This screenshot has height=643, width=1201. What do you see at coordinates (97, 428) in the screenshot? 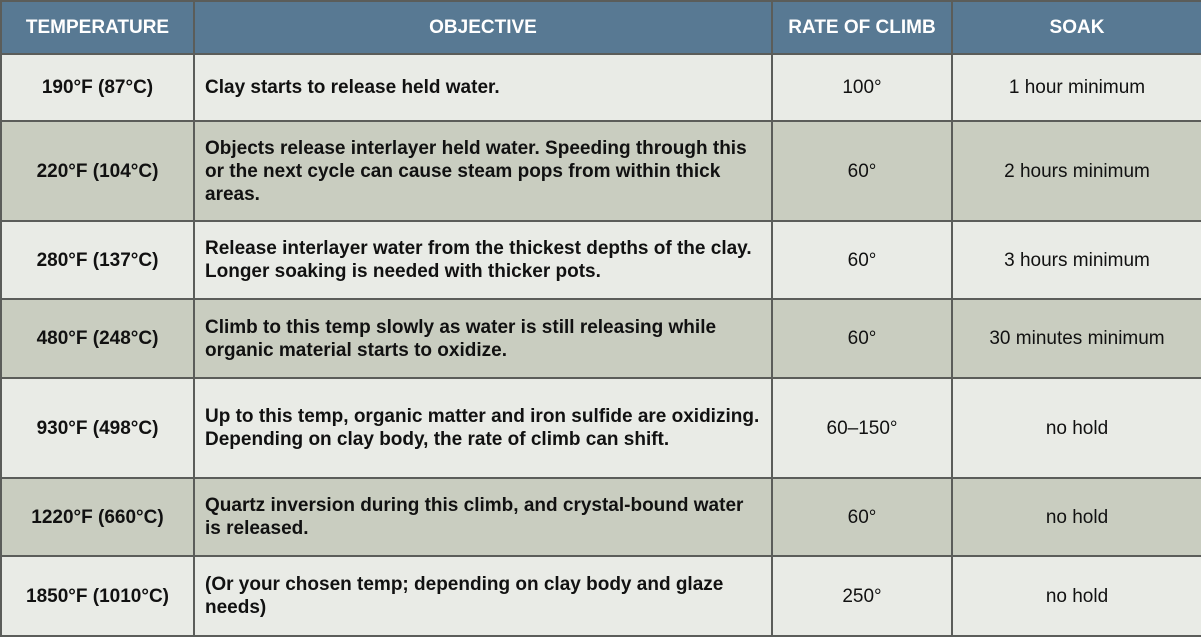
I see `temperature-cell: 930°F (498°C)` at bounding box center [97, 428].